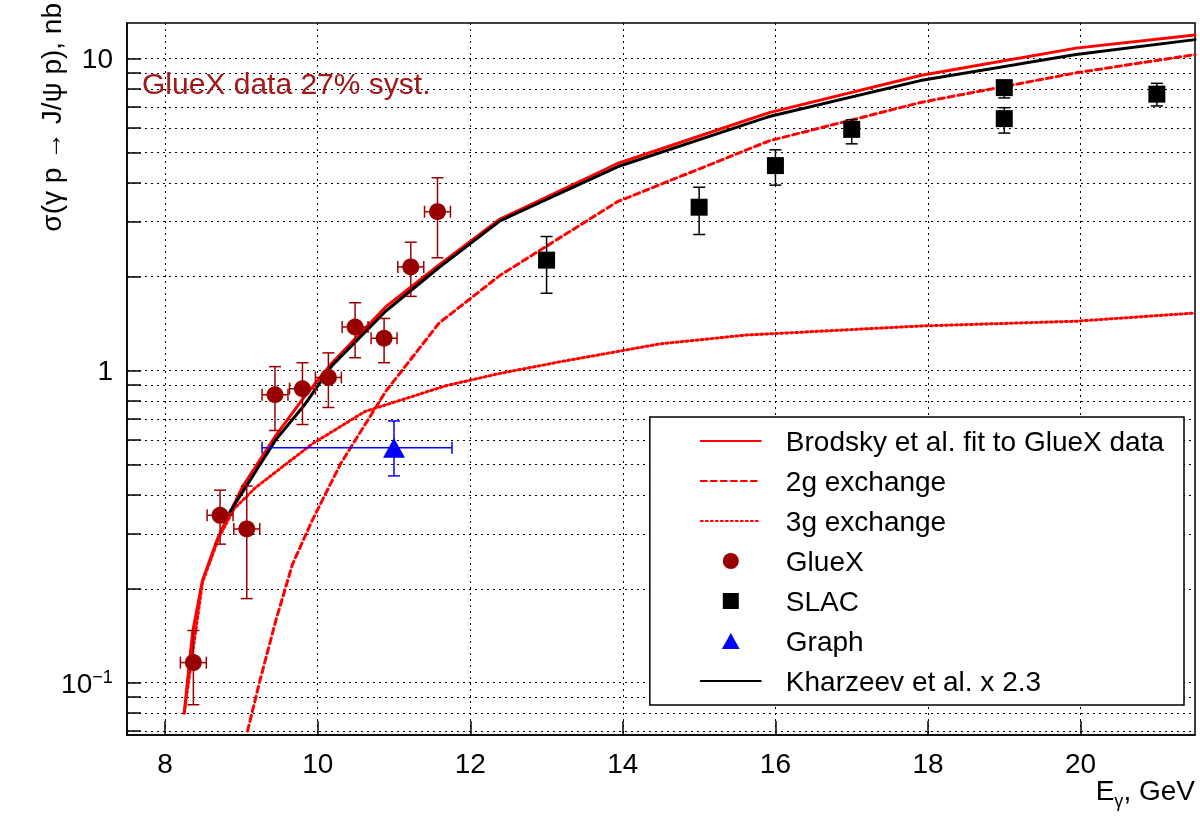  Describe the element at coordinates (623, 763) in the screenshot. I see `x-tick-label: 14` at that location.